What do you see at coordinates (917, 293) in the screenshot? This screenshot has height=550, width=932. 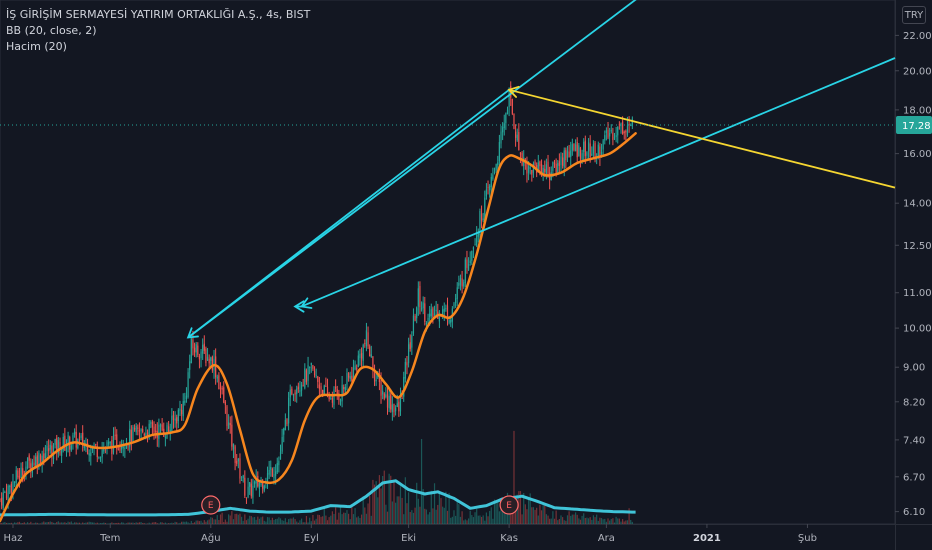 I see `y-tick-label: 11.00` at bounding box center [917, 293].